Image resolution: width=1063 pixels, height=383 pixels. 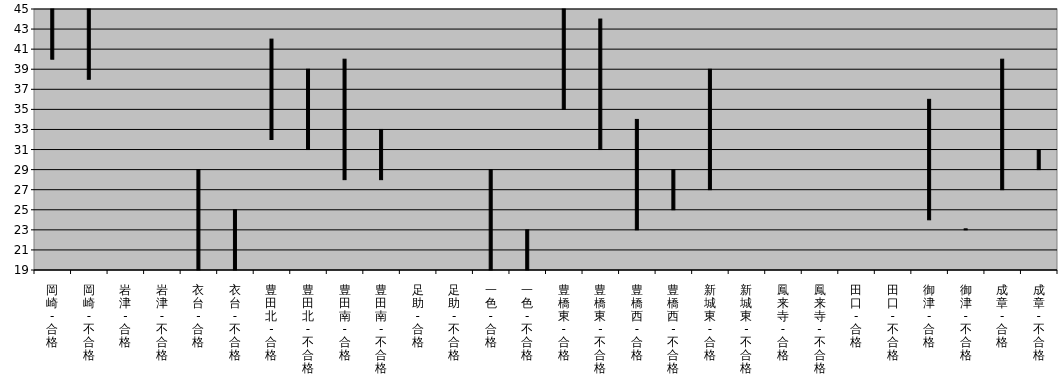 What do you see at coordinates (746, 329) in the screenshot?
I see `x-tick-label: 新城東-不合格` at bounding box center [746, 329].